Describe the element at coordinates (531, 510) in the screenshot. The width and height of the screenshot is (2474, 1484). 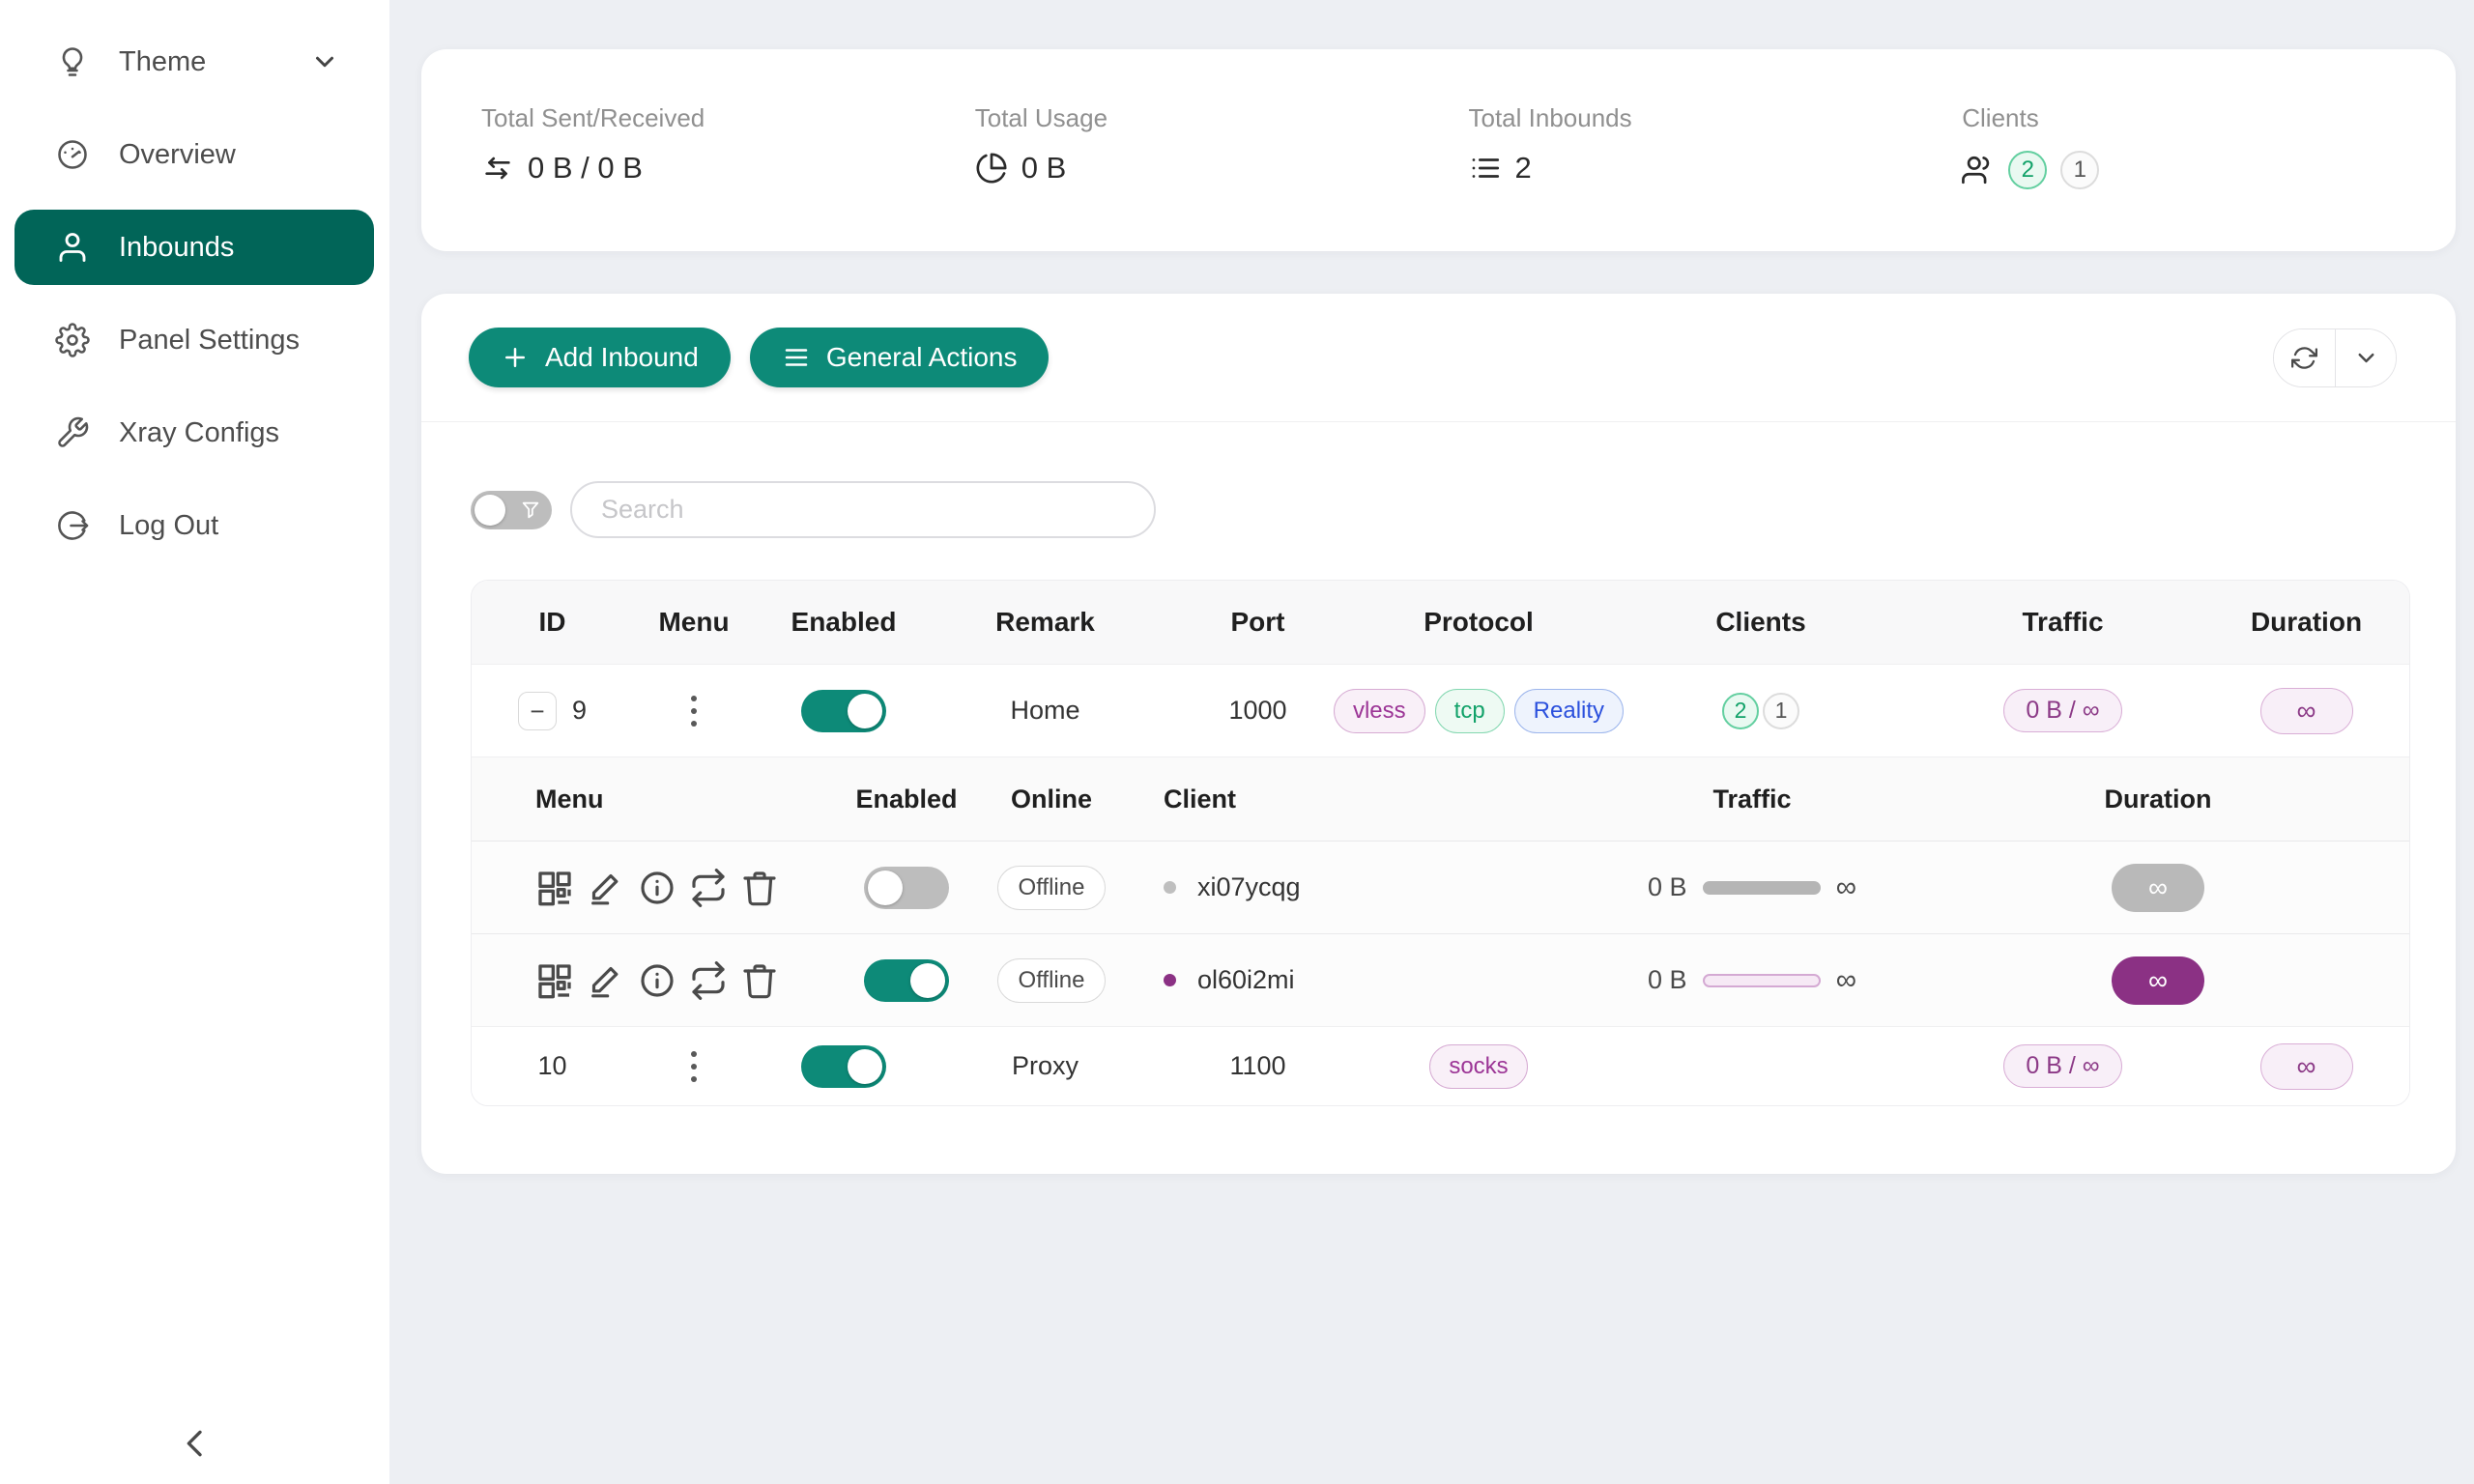
I see `funnel-icon` at that location.